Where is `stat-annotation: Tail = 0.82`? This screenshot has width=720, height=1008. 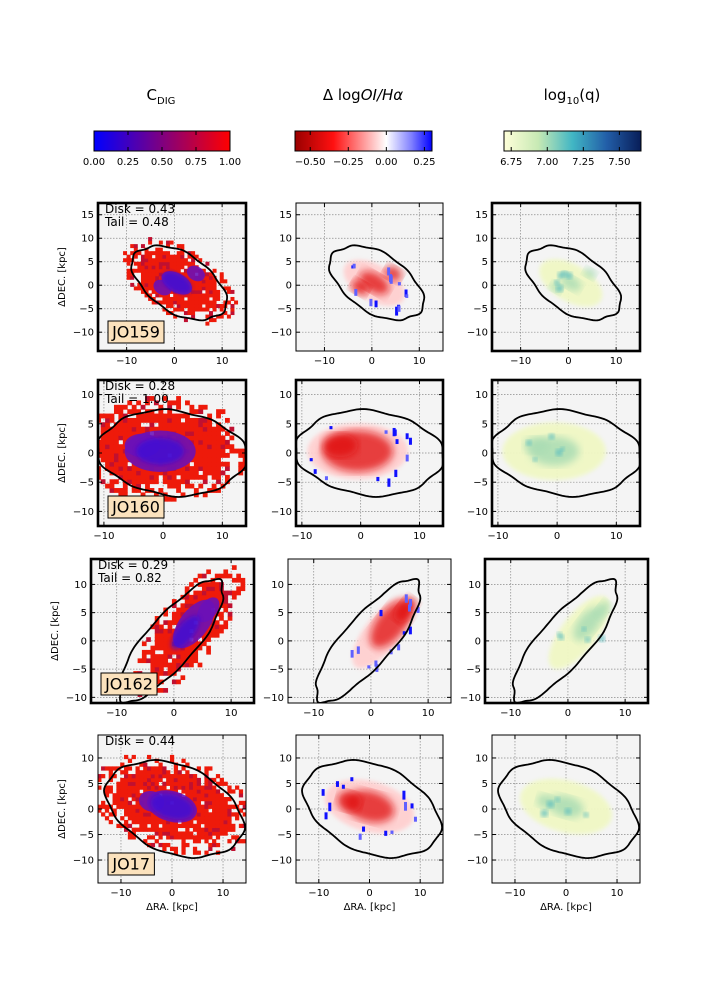
stat-annotation: Tail = 0.82 is located at coordinates (129, 578).